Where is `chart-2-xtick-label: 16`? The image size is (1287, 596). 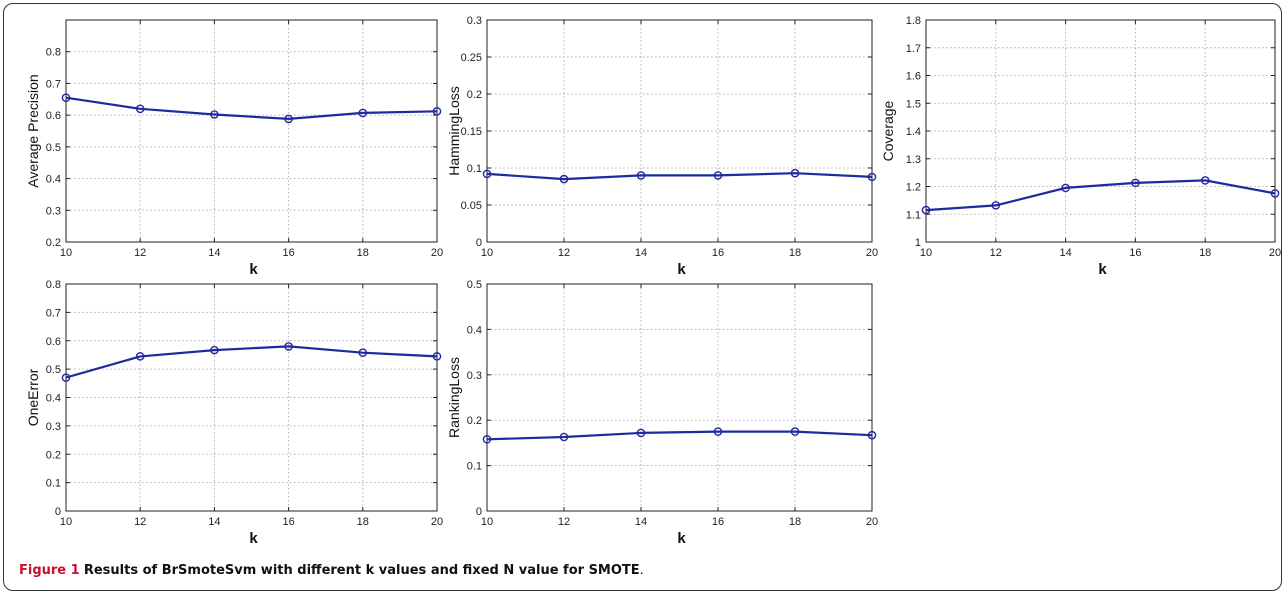 chart-2-xtick-label: 16 is located at coordinates (718, 253).